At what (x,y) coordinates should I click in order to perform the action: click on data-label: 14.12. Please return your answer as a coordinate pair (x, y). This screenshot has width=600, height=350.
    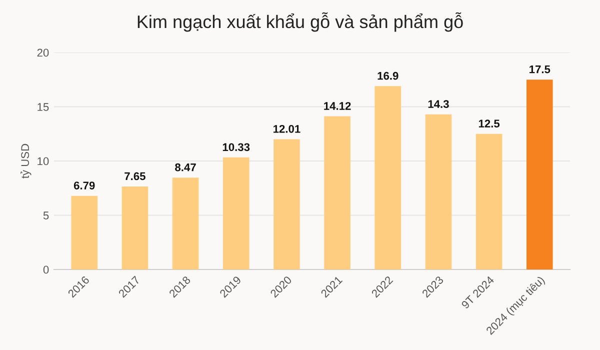
    Looking at the image, I should click on (337, 106).